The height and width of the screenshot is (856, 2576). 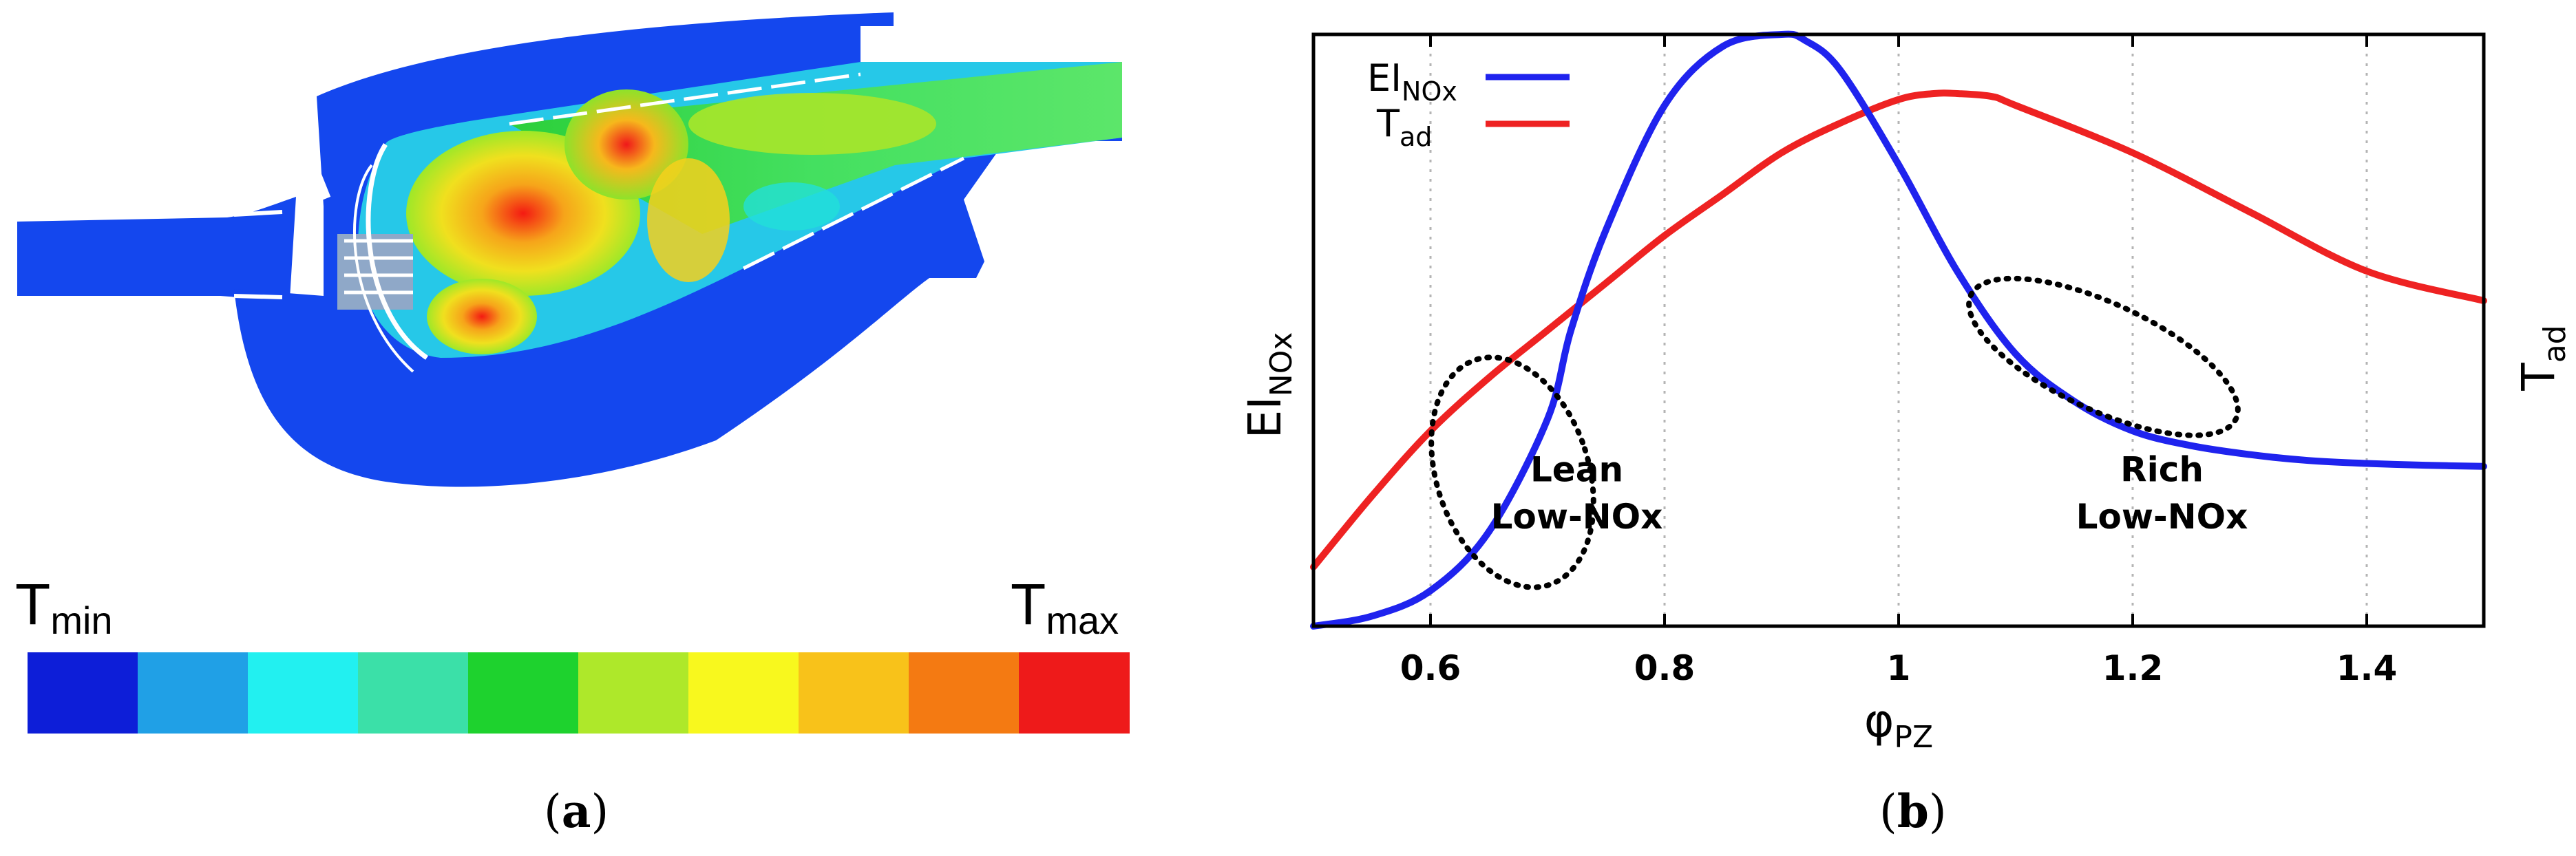 What do you see at coordinates (2162, 469) in the screenshot?
I see `region-label-line1: Rich` at bounding box center [2162, 469].